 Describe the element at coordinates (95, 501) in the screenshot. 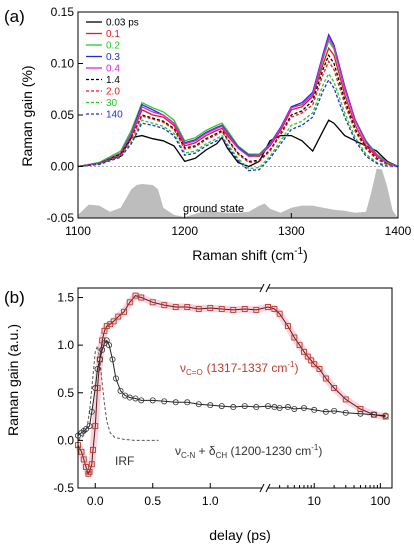

I see `bx-tick-label-0: 0.0` at that location.